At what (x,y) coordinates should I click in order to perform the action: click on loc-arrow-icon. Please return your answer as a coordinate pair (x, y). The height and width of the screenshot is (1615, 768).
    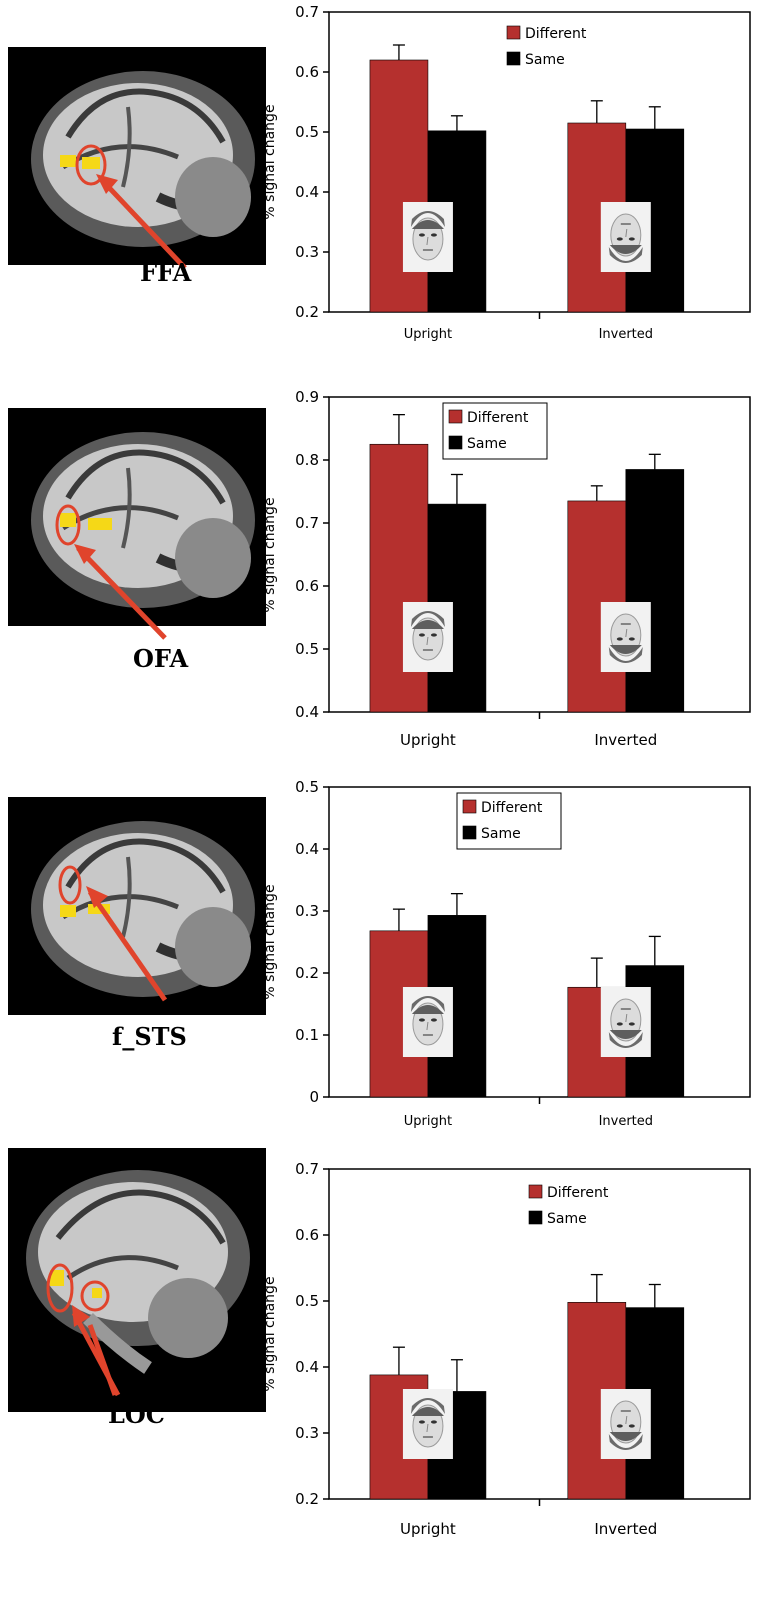
    Looking at the image, I should click on (96, 1351).